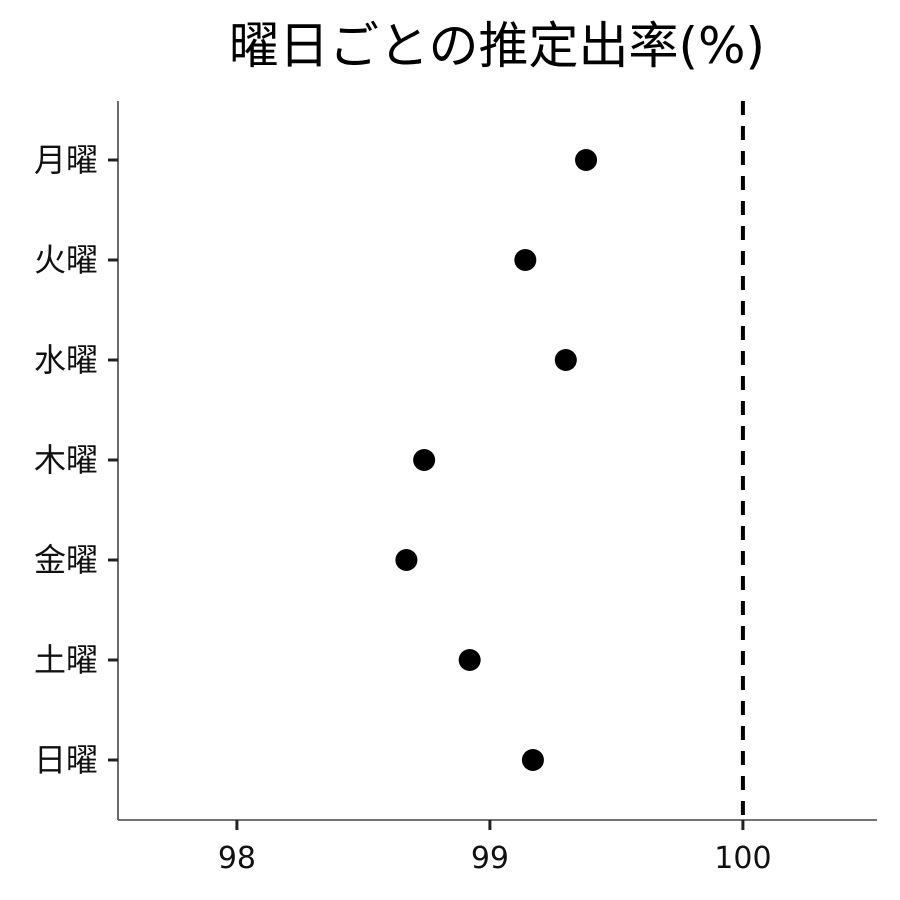 The height and width of the screenshot is (900, 900). I want to click on y-tick-label: 火曜, so click(66, 260).